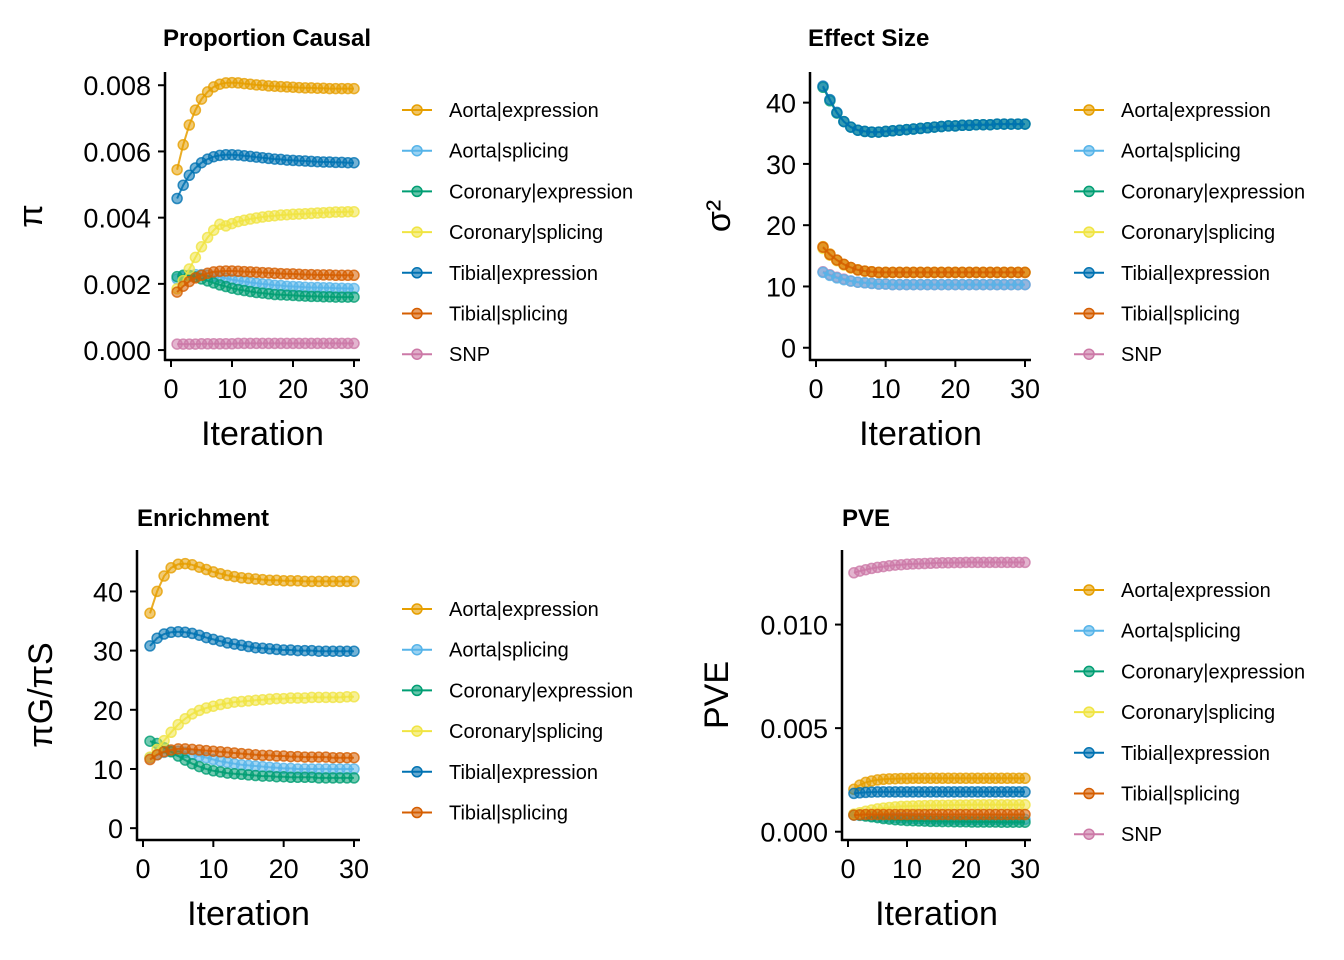  What do you see at coordinates (203, 518) in the screenshot?
I see `panel-title: Enrichment` at bounding box center [203, 518].